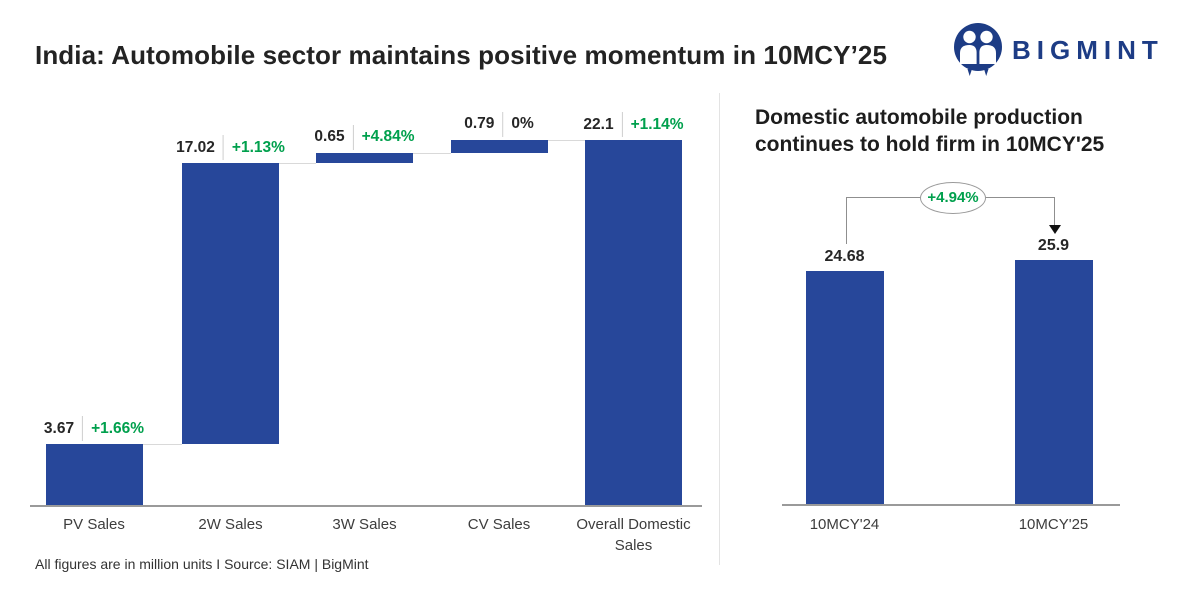 The height and width of the screenshot is (600, 1200). I want to click on category-label-10mcy-25: 10MCY'25, so click(1053, 524).